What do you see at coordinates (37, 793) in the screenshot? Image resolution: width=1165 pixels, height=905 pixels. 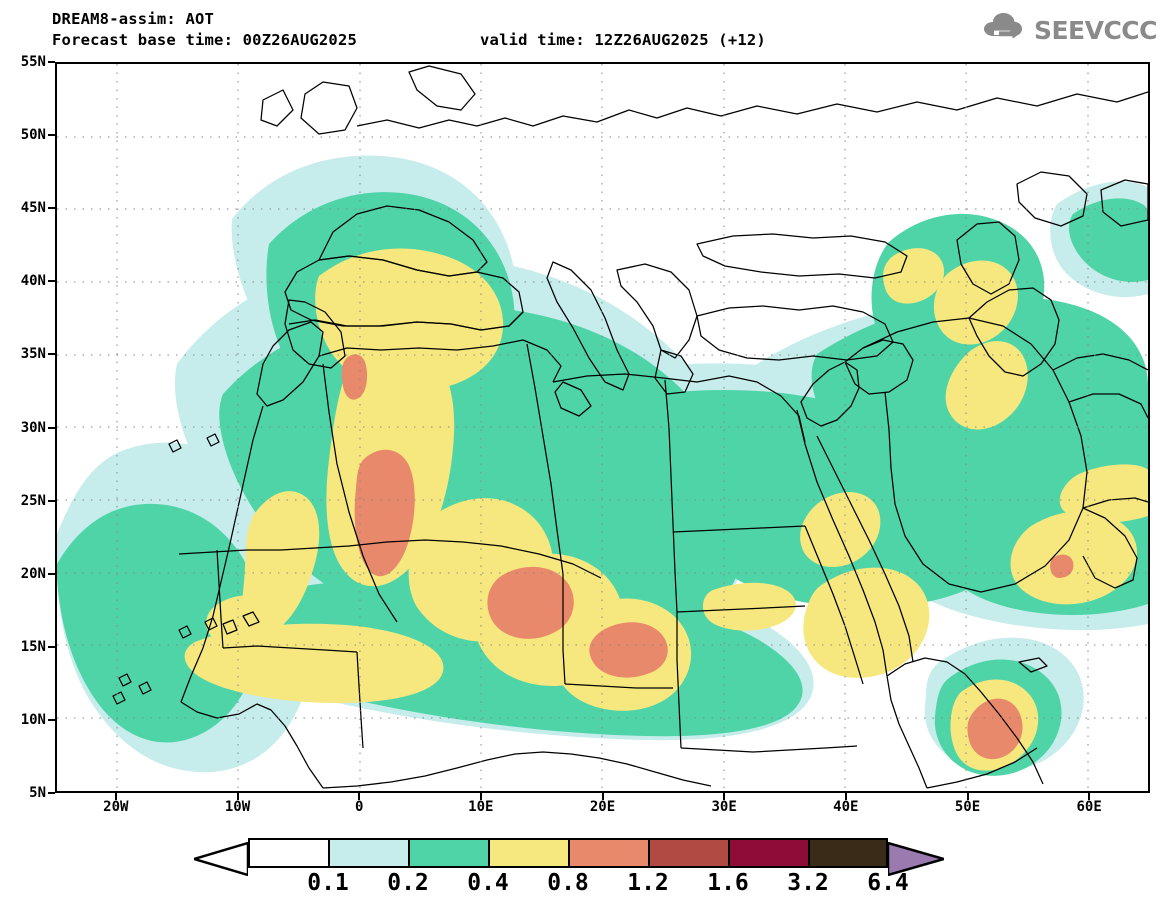 I see `y-tick-label-5n: 5N` at bounding box center [37, 793].